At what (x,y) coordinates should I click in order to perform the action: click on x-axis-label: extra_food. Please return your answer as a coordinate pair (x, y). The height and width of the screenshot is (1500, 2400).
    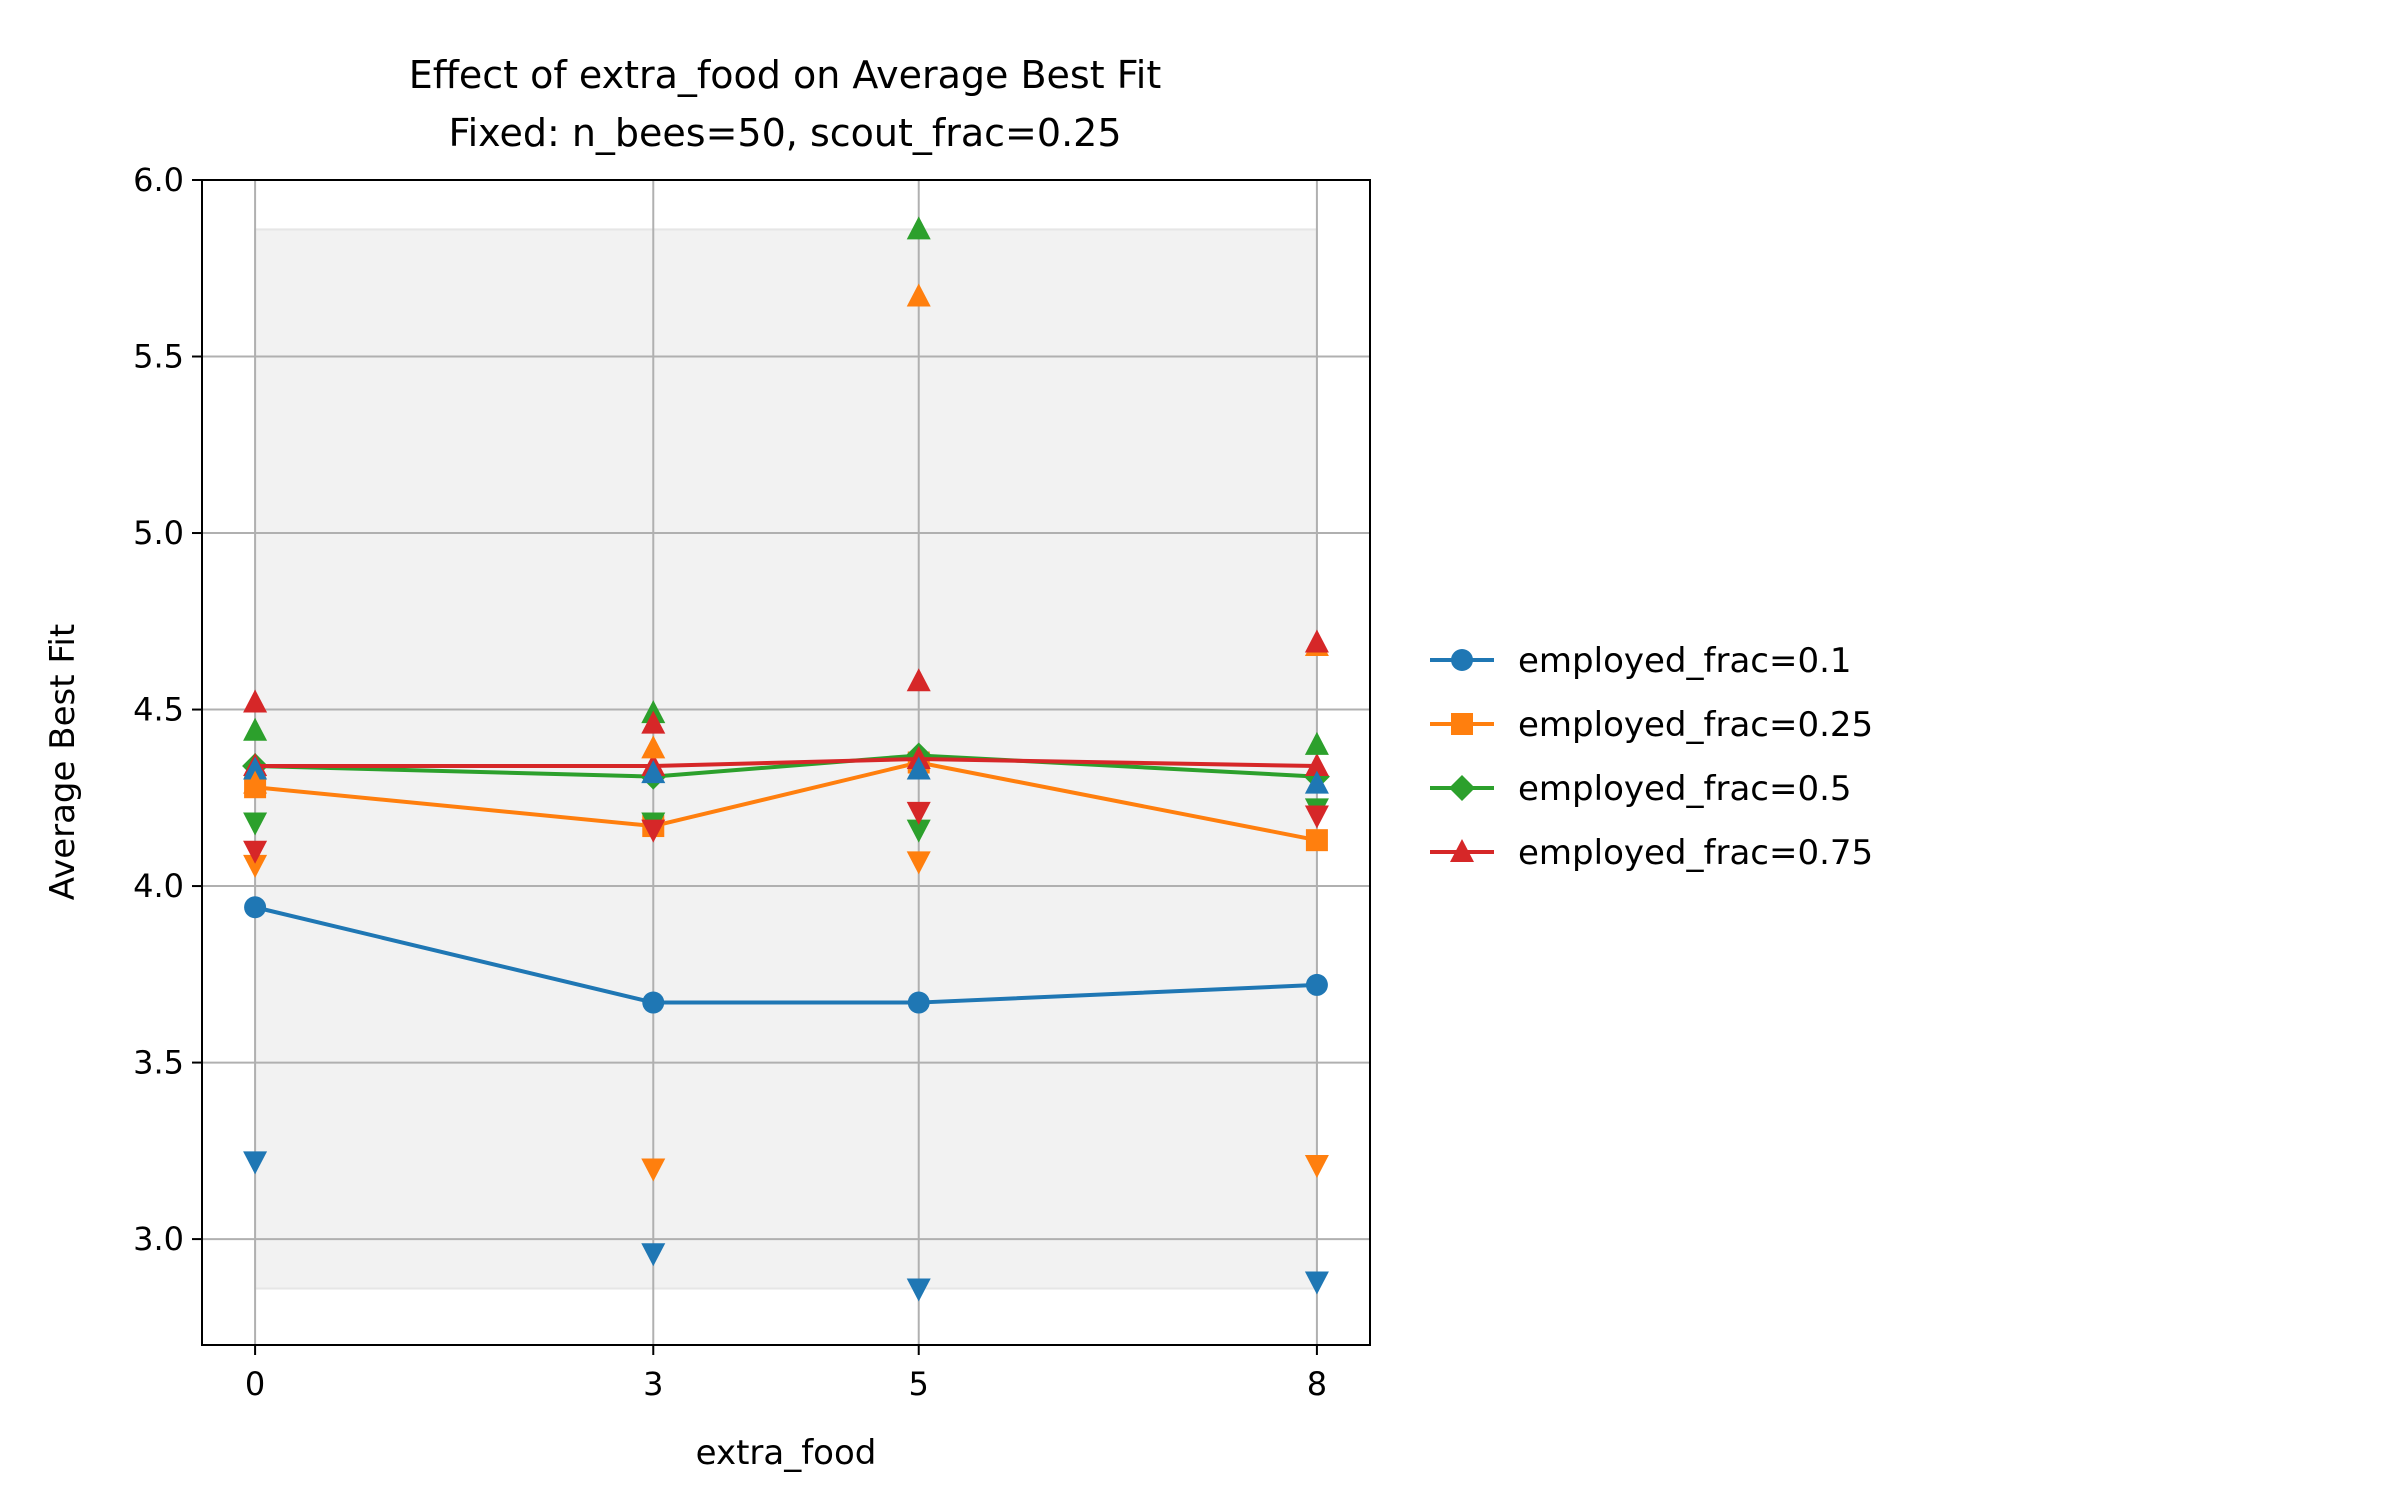
    Looking at the image, I should click on (786, 1453).